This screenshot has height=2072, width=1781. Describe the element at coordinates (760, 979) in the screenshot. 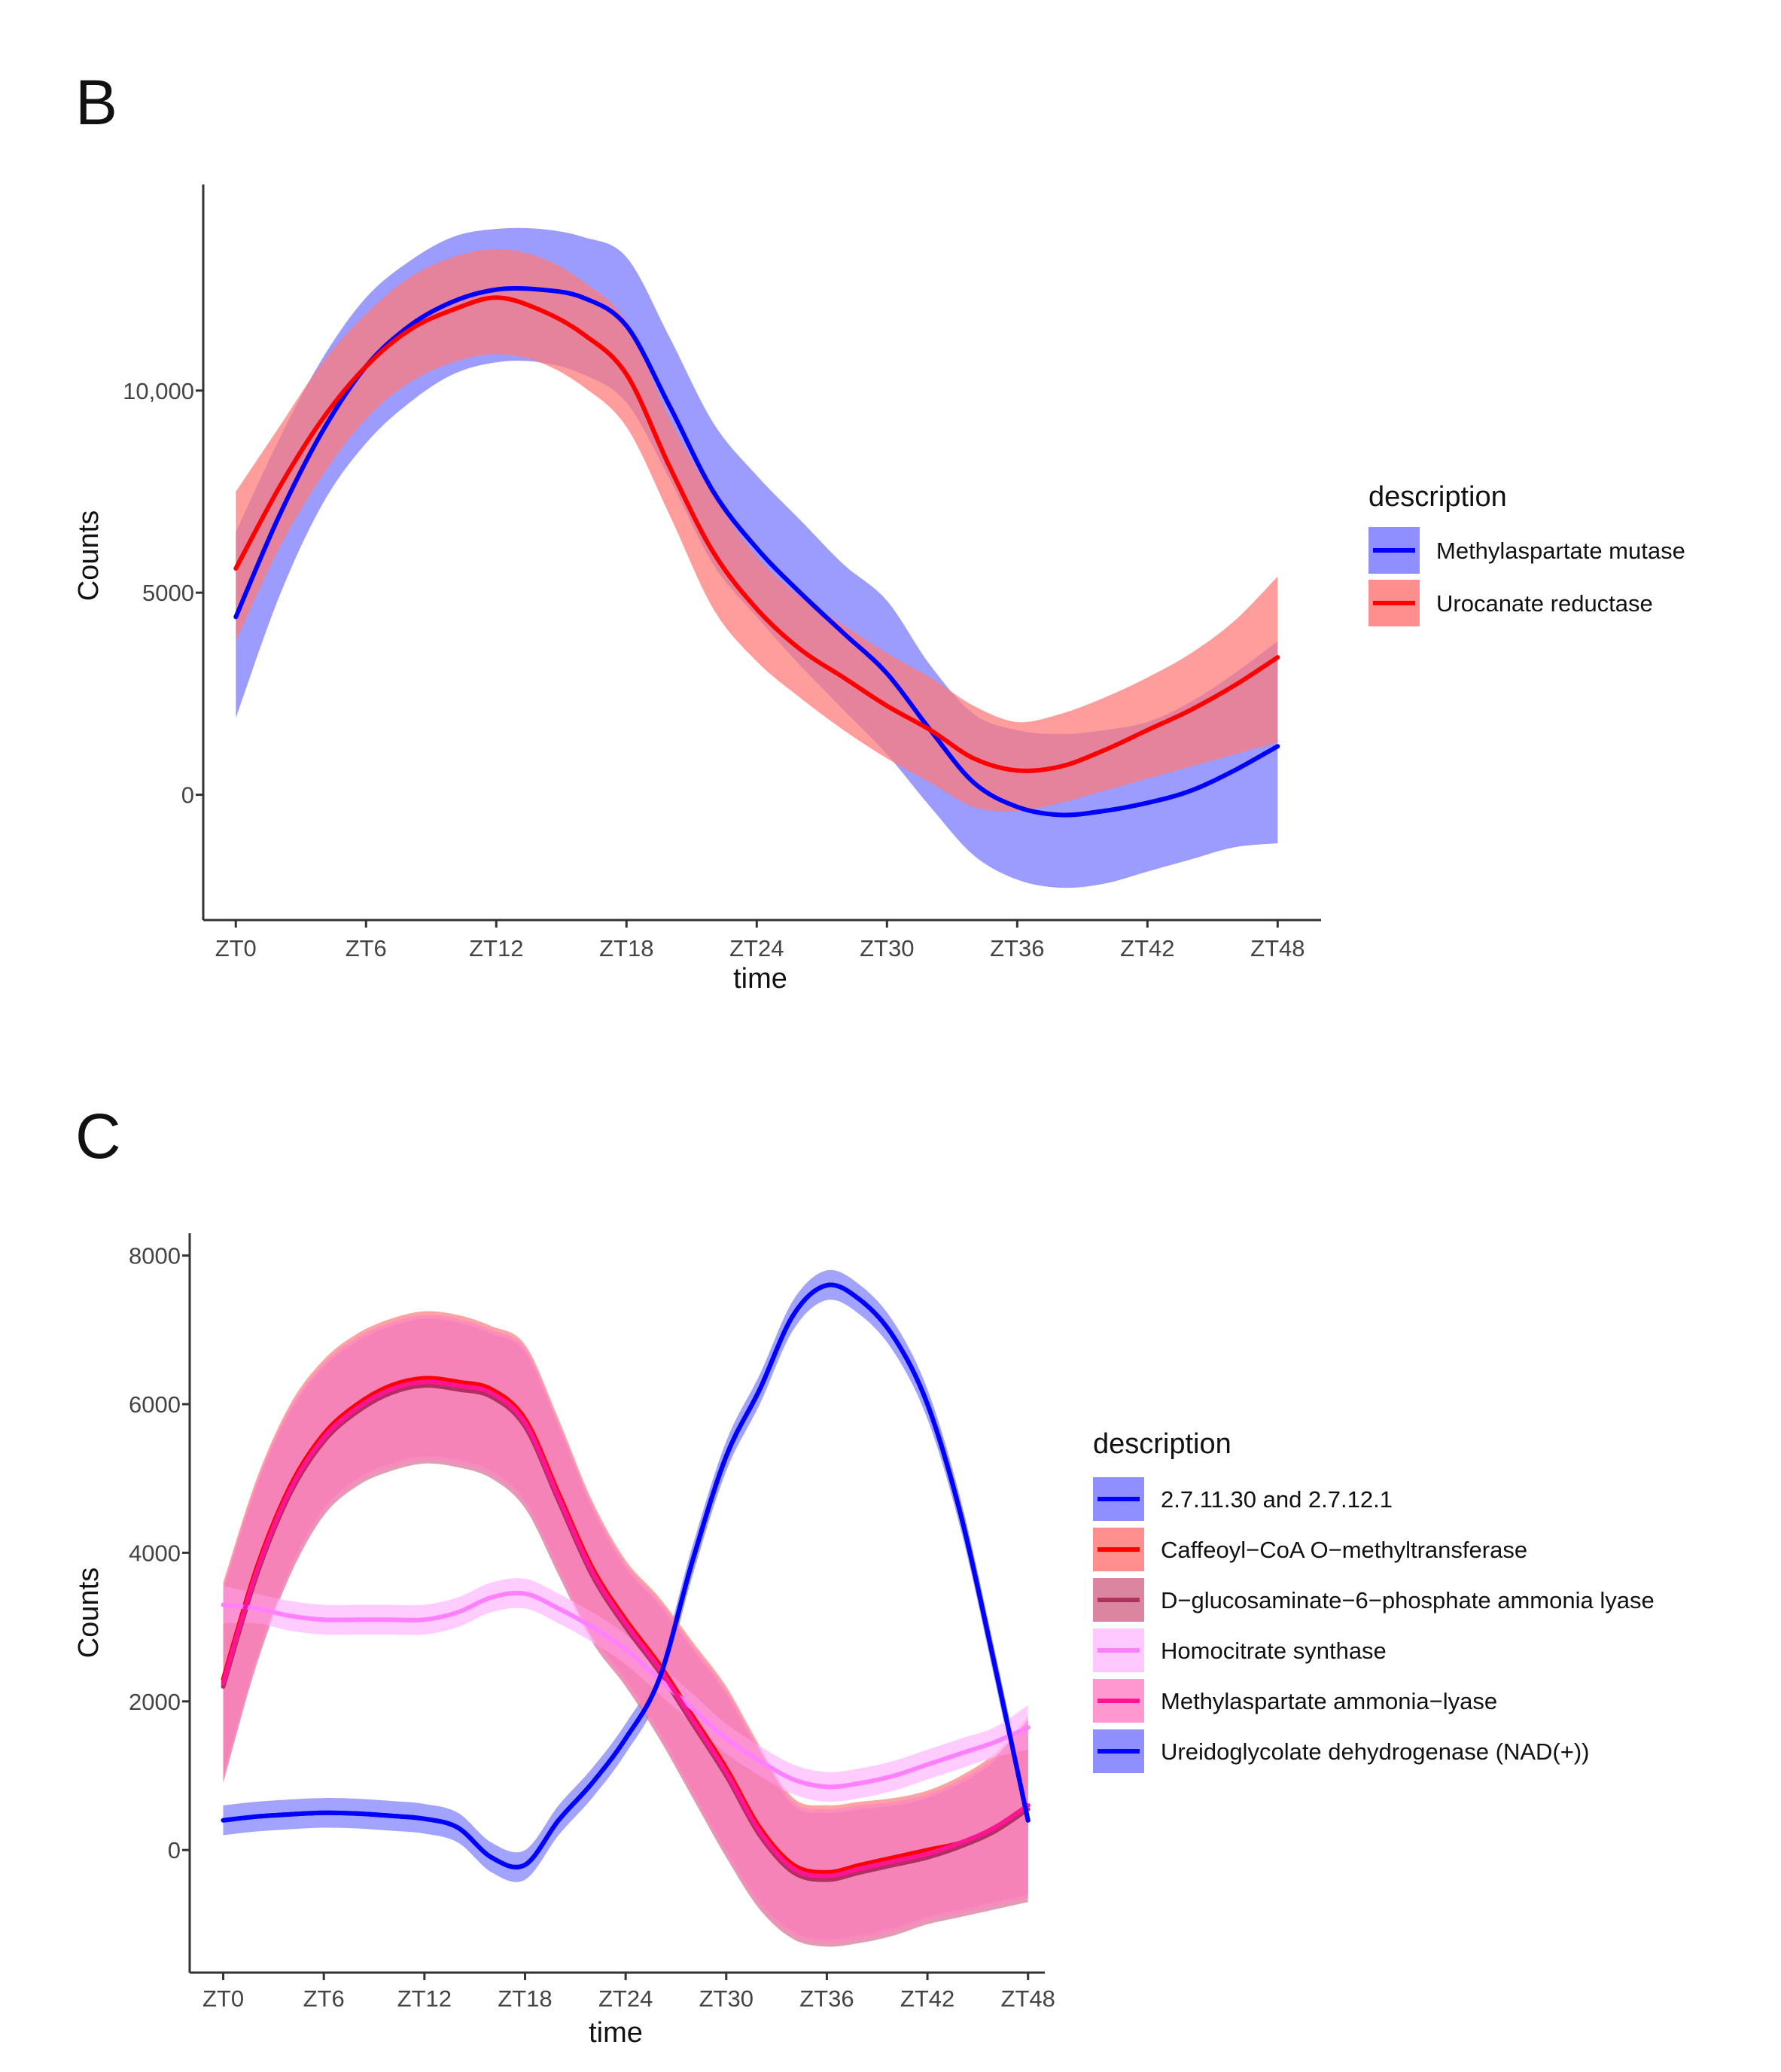

I see `panel-b-x-axis-title: time` at that location.